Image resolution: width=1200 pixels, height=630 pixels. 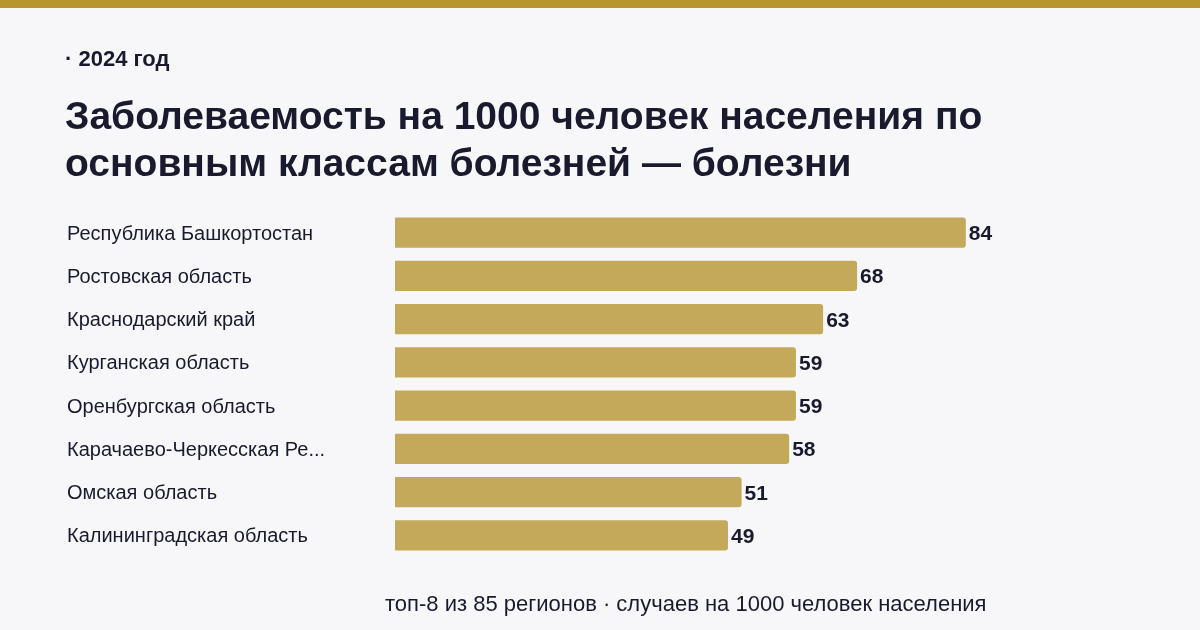 What do you see at coordinates (142, 492) in the screenshot?
I see `y-tick-label: Омская область` at bounding box center [142, 492].